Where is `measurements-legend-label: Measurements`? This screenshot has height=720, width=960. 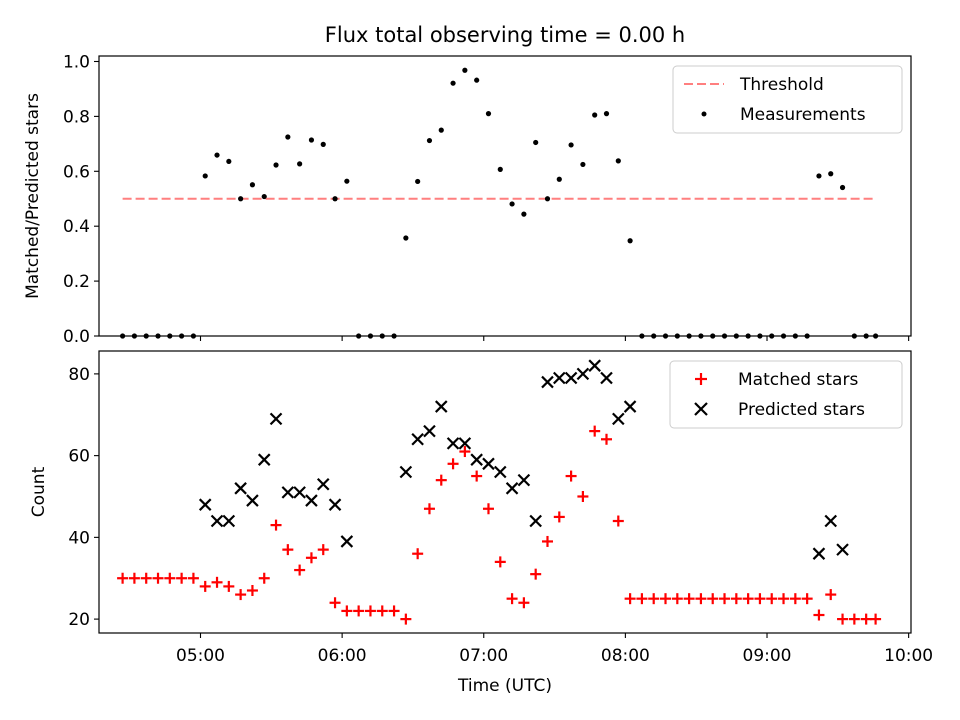 measurements-legend-label: Measurements is located at coordinates (803, 115).